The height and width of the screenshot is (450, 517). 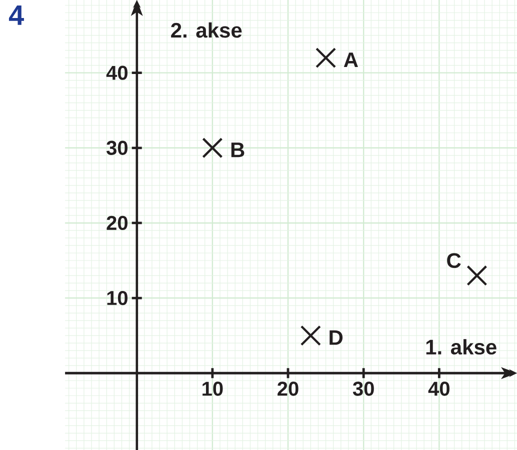 What do you see at coordinates (16, 15) in the screenshot?
I see `text: 4` at bounding box center [16, 15].